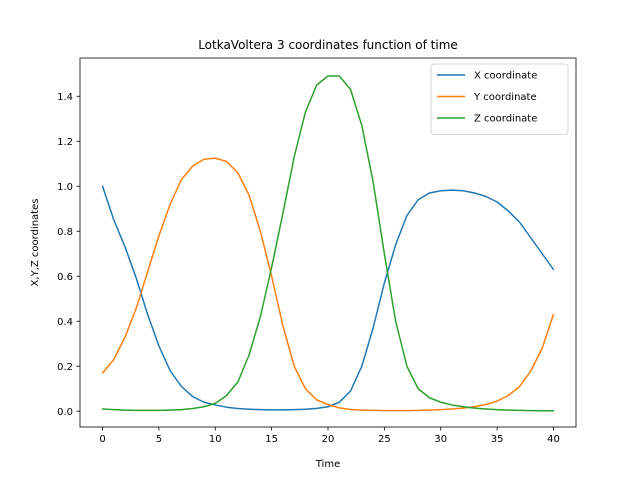 The image size is (640, 480). What do you see at coordinates (384, 439) in the screenshot?
I see `x-tick-label: 25` at bounding box center [384, 439].